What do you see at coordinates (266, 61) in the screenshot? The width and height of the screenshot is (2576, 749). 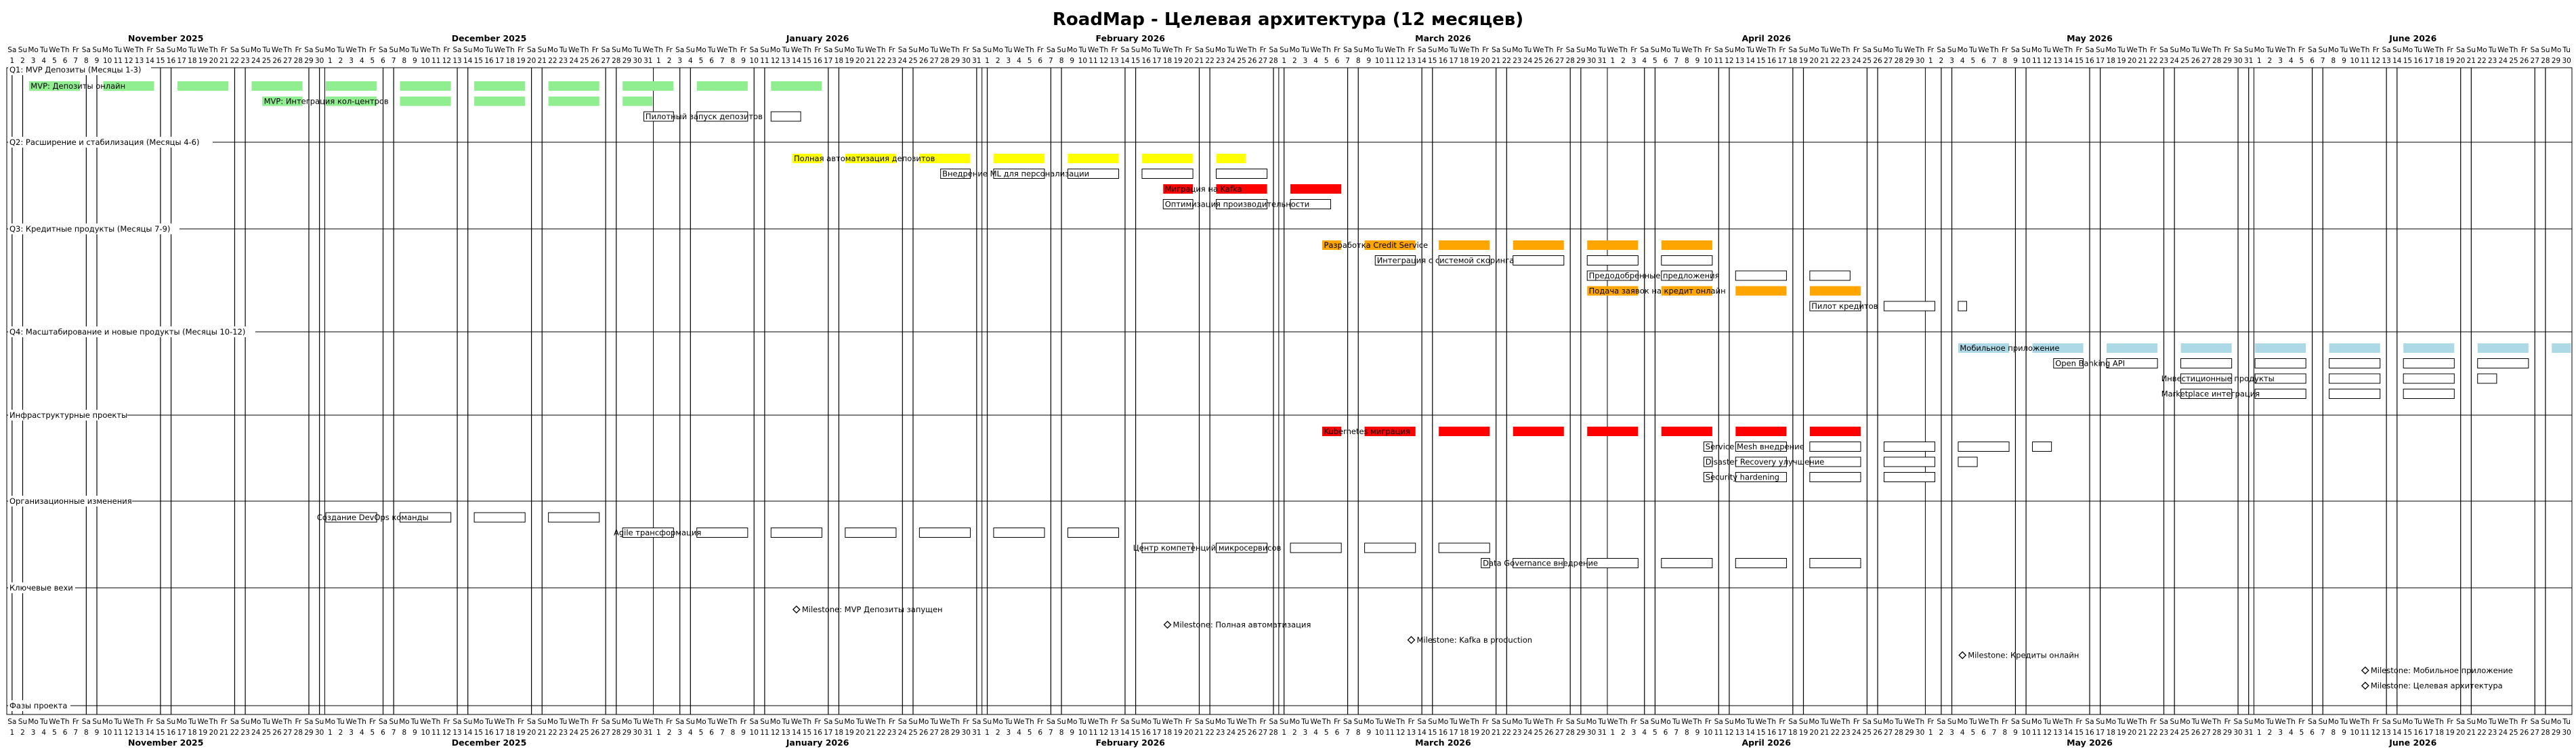 I see `day-tick-label: 25` at bounding box center [266, 61].